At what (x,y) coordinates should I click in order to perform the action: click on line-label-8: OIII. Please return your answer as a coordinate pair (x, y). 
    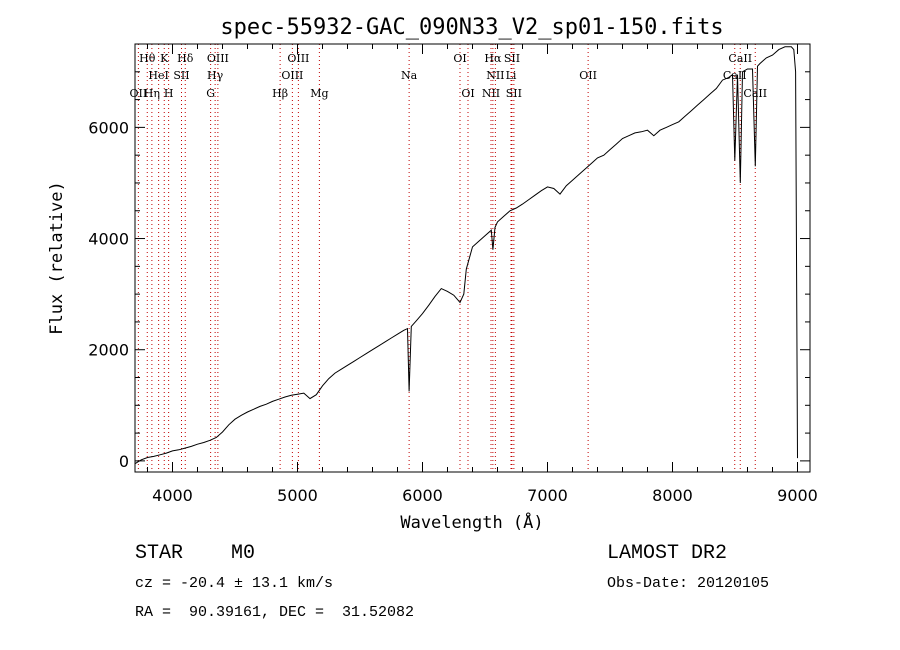
    Looking at the image, I should click on (218, 58).